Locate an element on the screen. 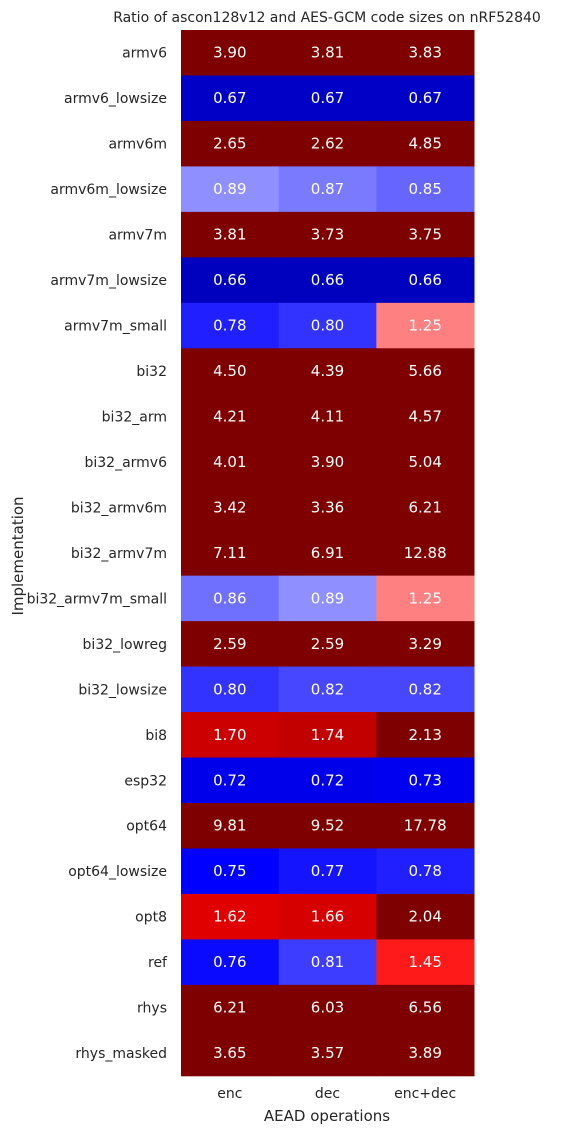 Image resolution: width=568 pixels, height=1134 pixels. y-tick-label: bi32_lowsize is located at coordinates (122, 690).